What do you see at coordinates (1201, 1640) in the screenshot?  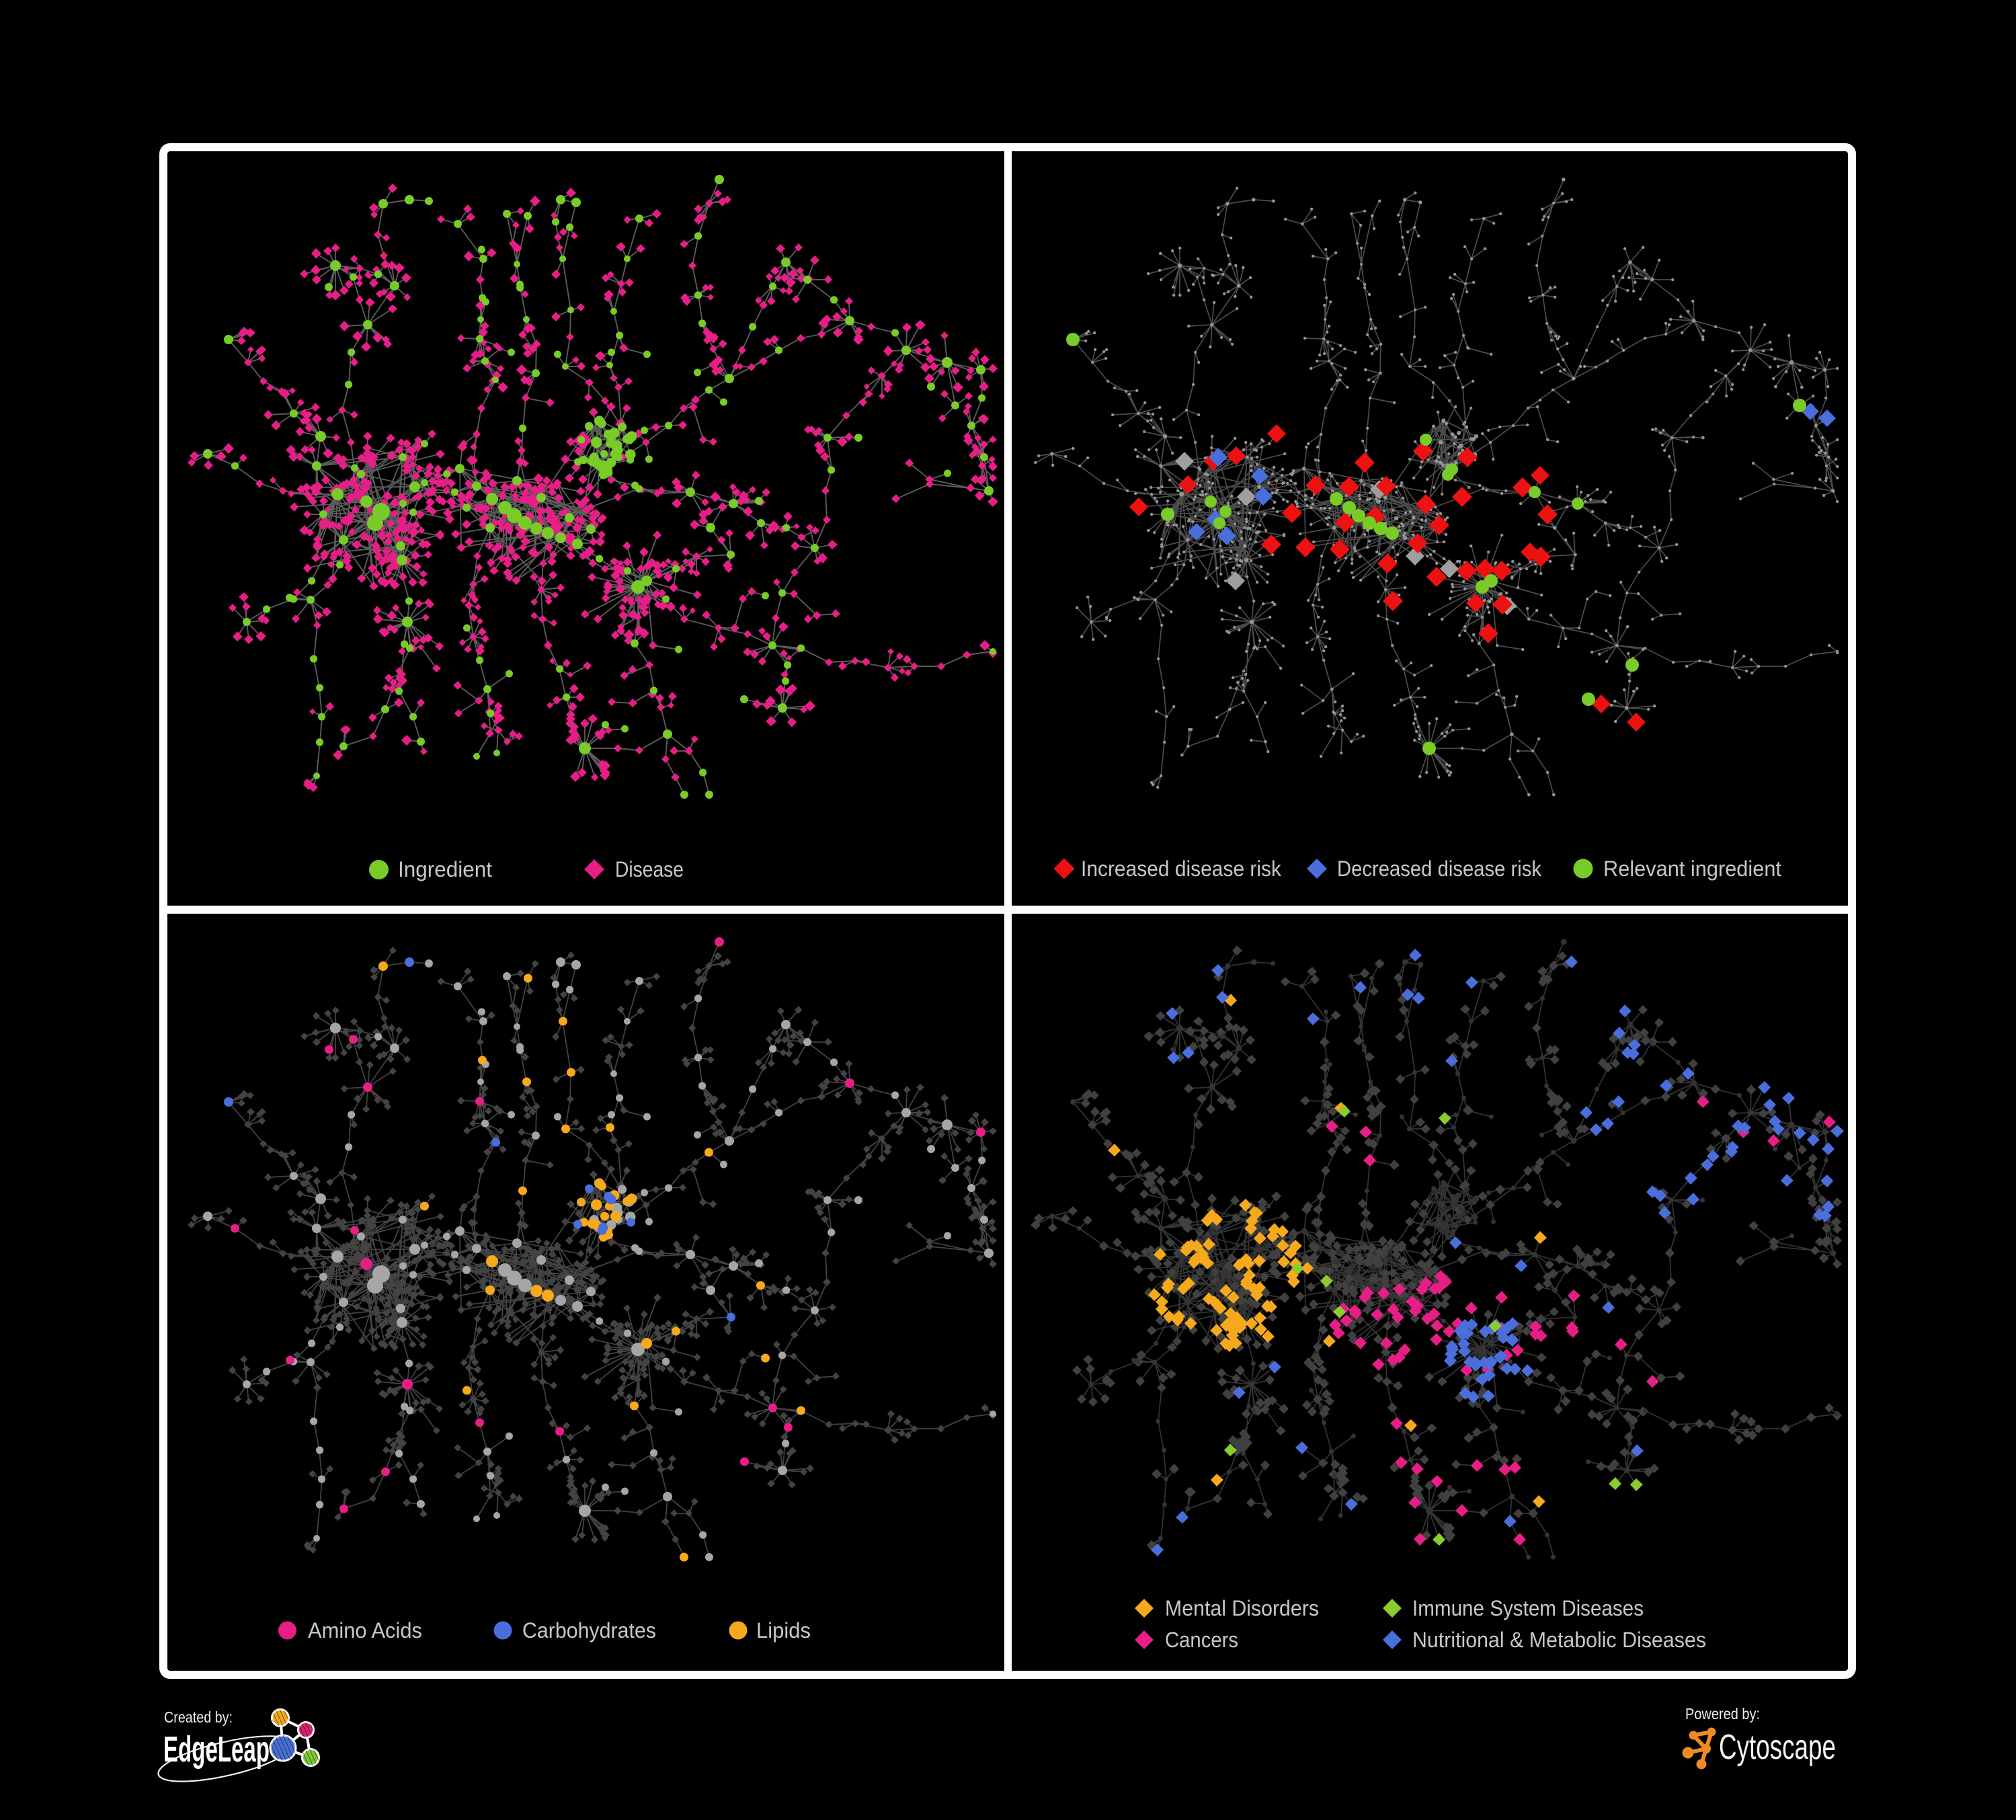 I see `svg-text: Cancers` at bounding box center [1201, 1640].